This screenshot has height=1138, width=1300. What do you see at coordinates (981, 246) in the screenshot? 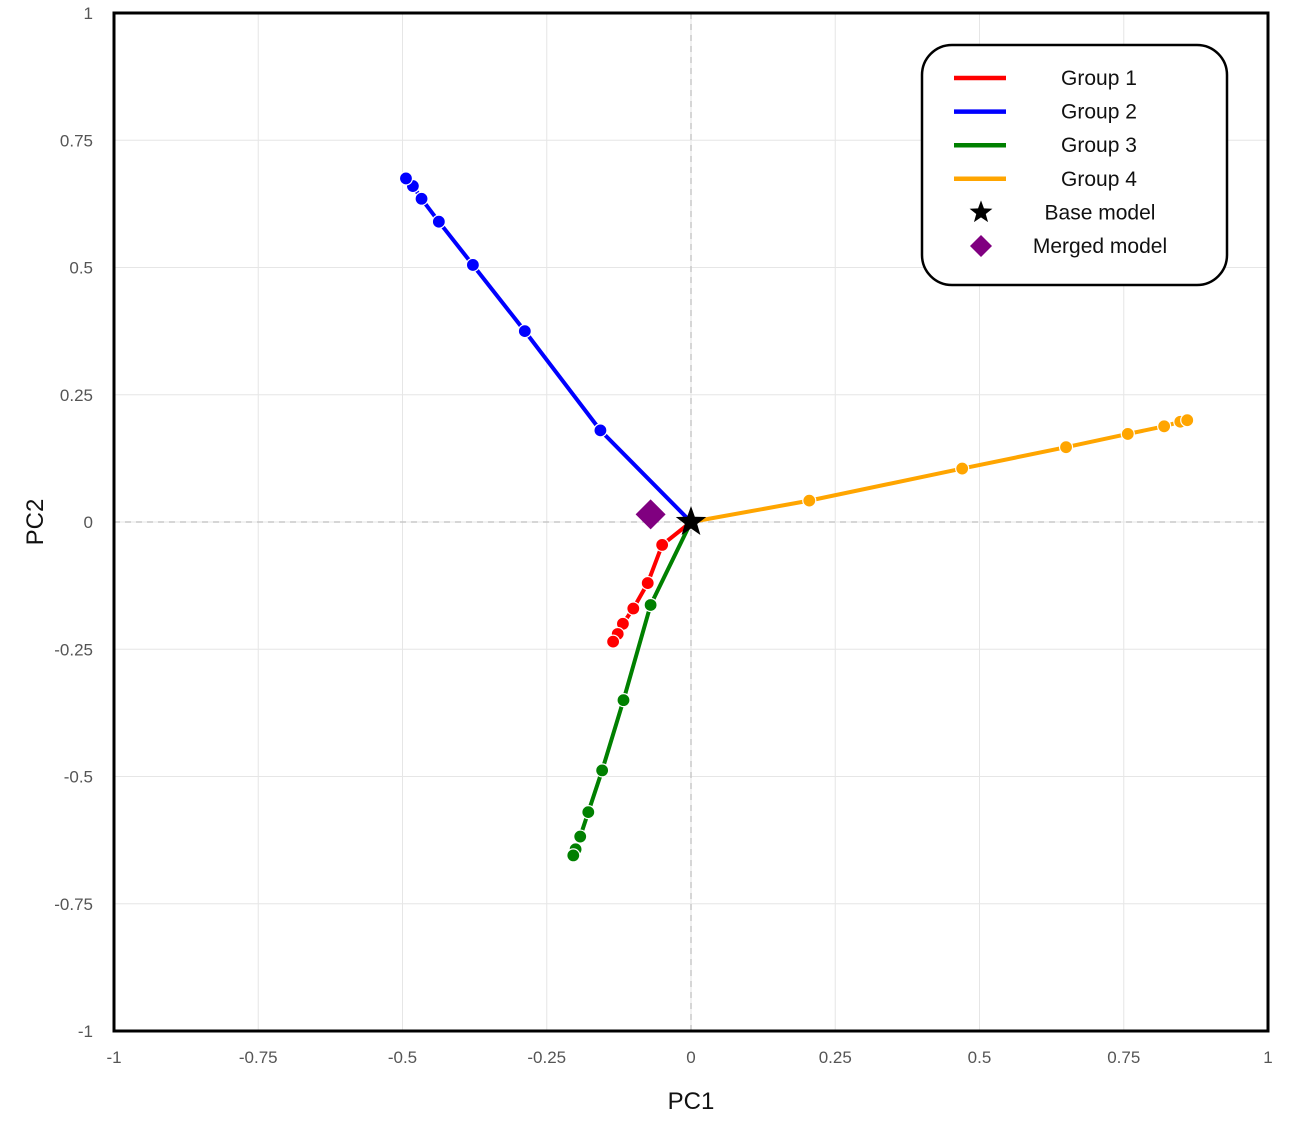
I see `diamond-icon` at bounding box center [981, 246].